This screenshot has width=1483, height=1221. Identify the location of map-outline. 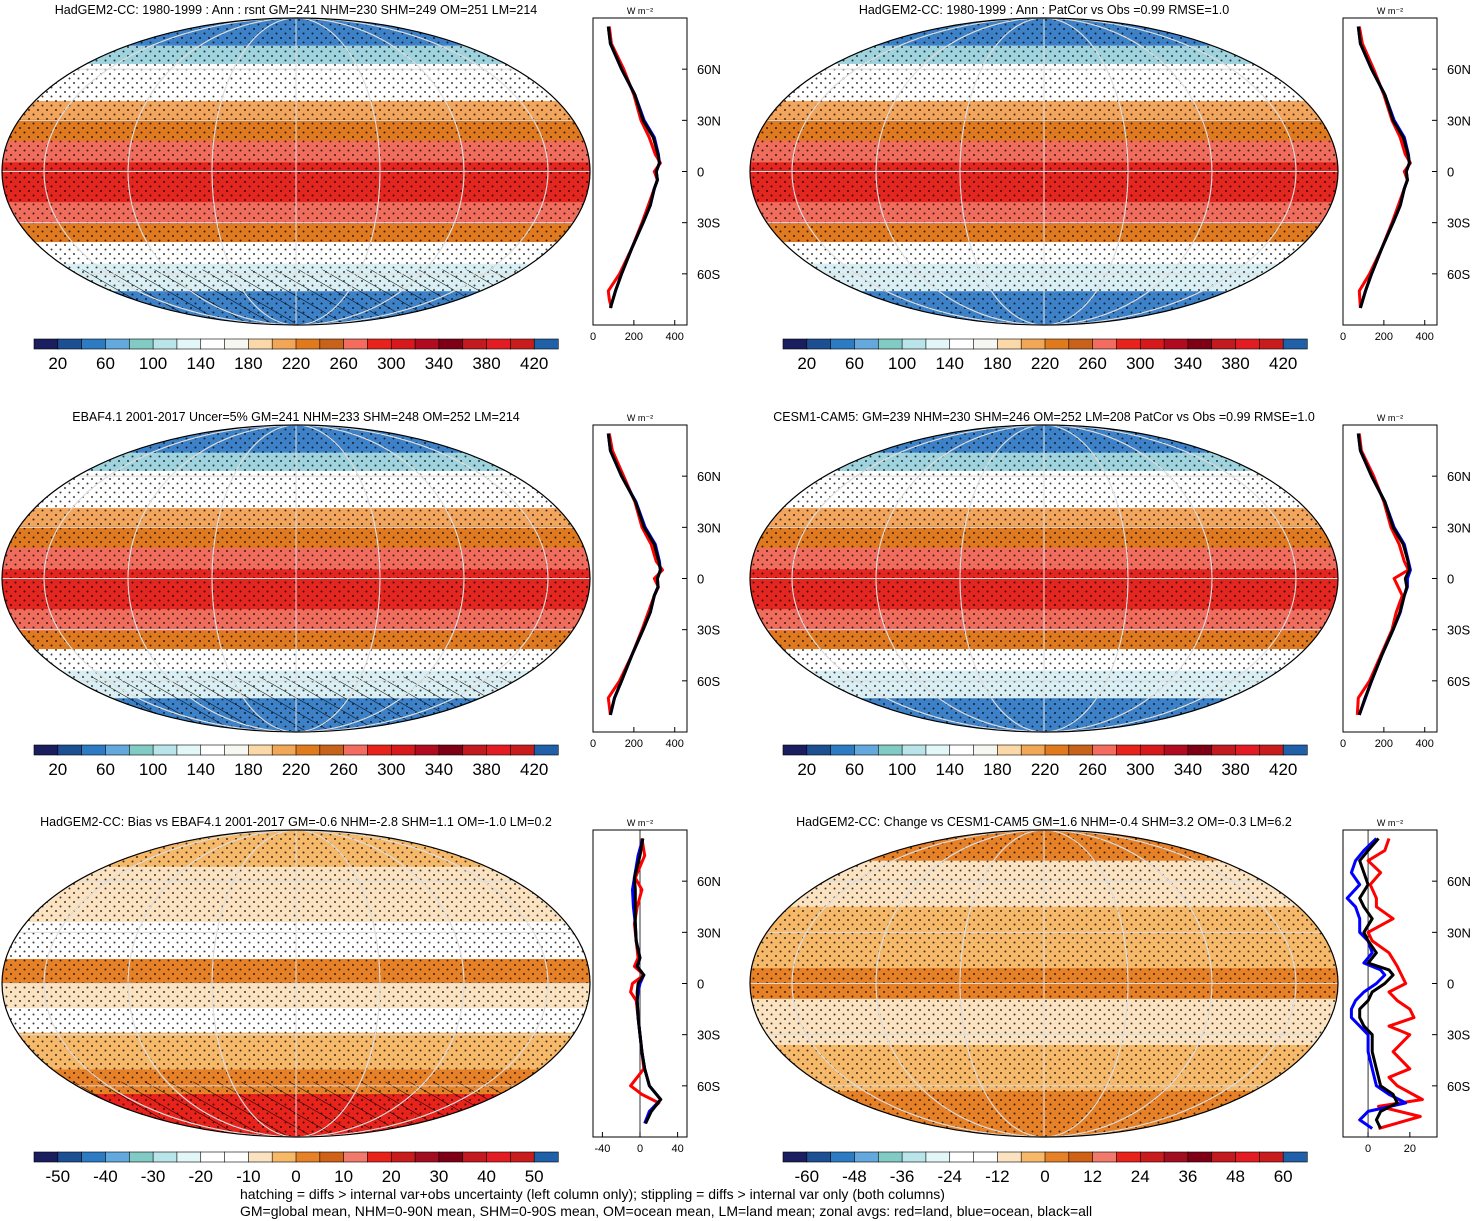
(1044, 578).